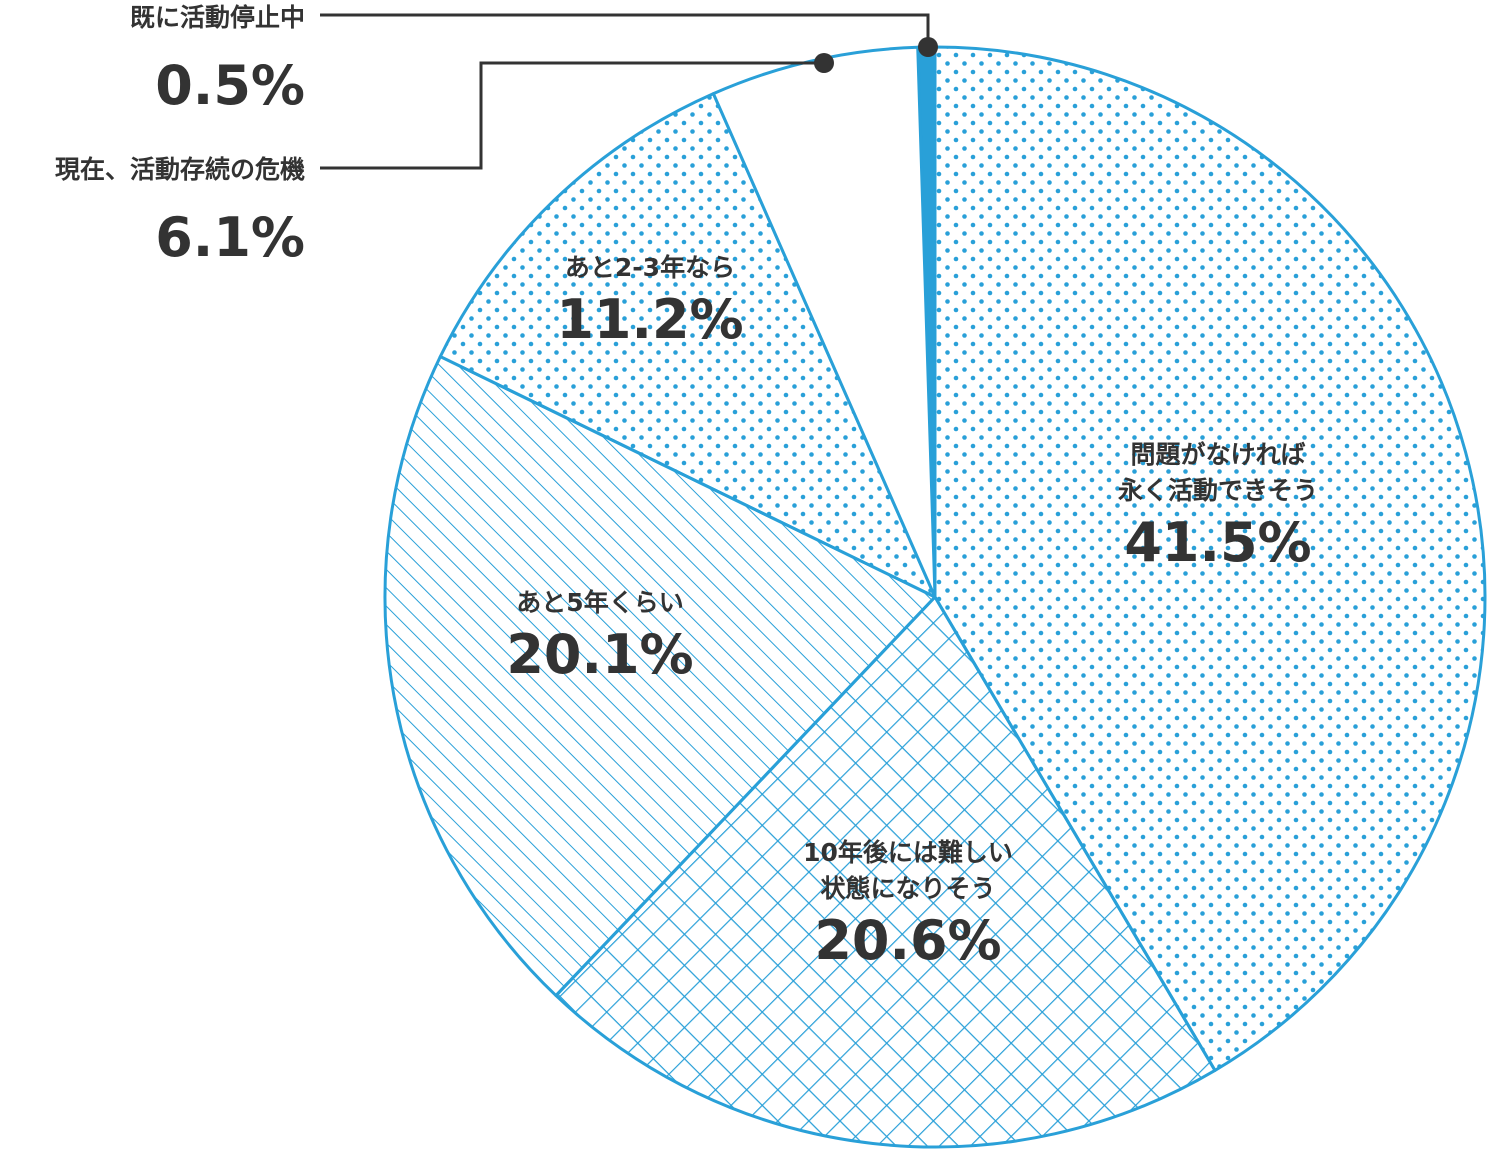 This screenshot has height=1152, width=1488. I want to click on value-label: 20.1%, so click(600, 654).